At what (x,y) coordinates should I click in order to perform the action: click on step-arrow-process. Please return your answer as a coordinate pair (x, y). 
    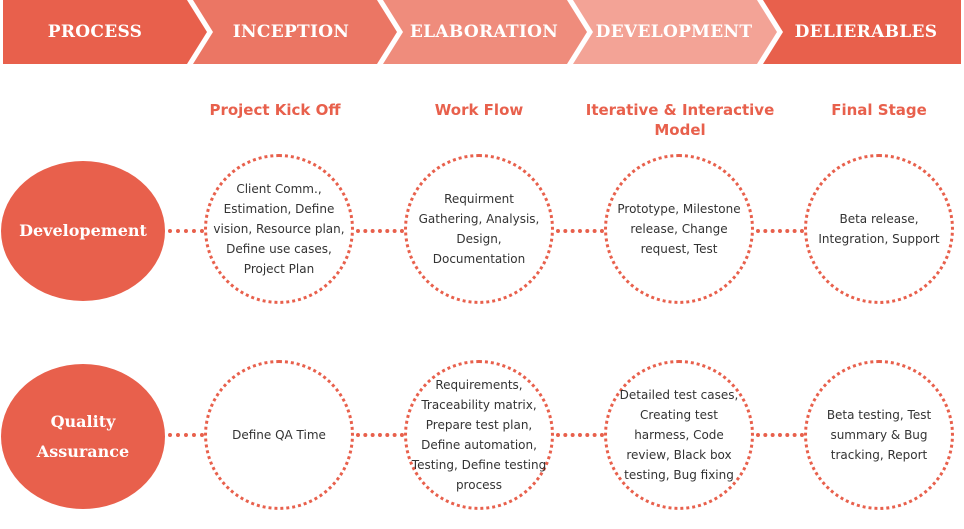
    Looking at the image, I should click on (105, 32).